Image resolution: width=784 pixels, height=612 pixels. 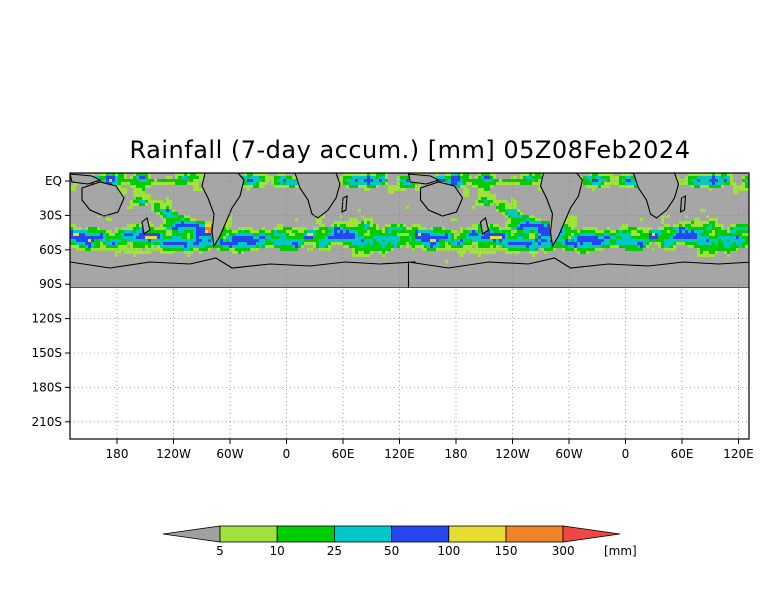 I want to click on colorbar: 5 10 25 50 100 150 300 [mm], so click(x=399, y=541).